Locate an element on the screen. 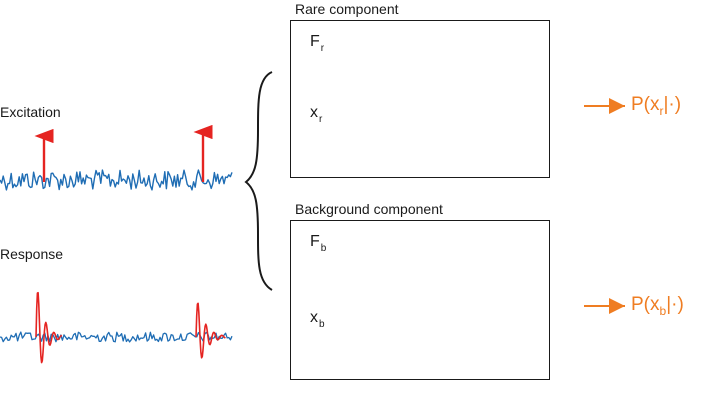 The image size is (706, 411). curly-brace is located at coordinates (258, 181).